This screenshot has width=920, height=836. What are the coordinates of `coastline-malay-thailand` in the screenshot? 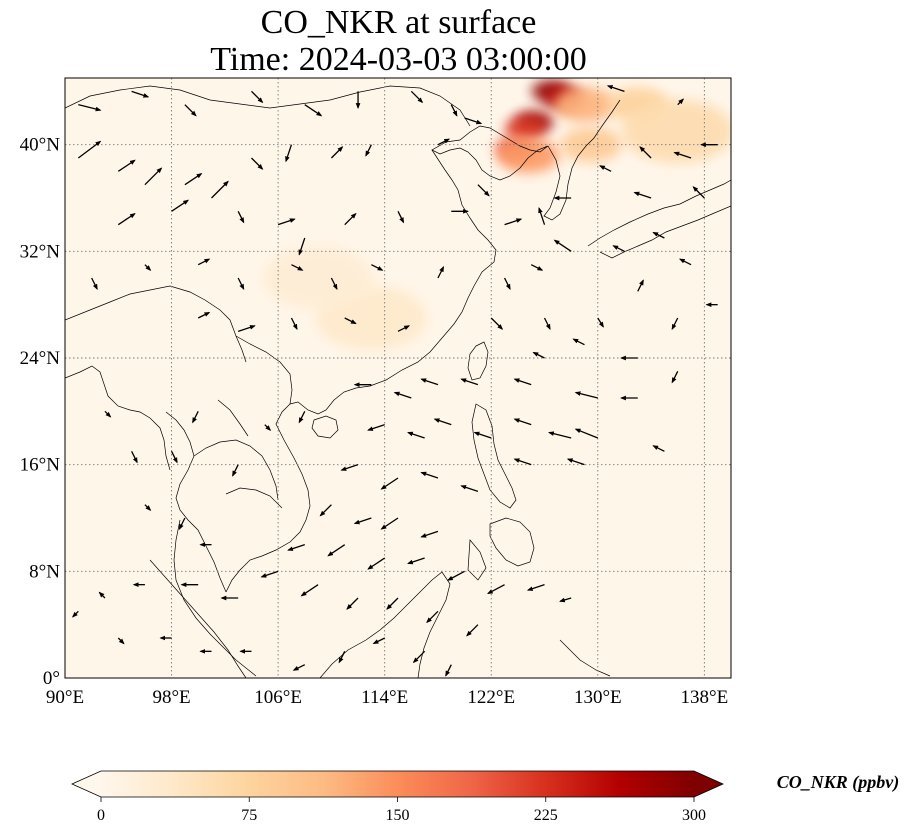 It's located at (196, 502).